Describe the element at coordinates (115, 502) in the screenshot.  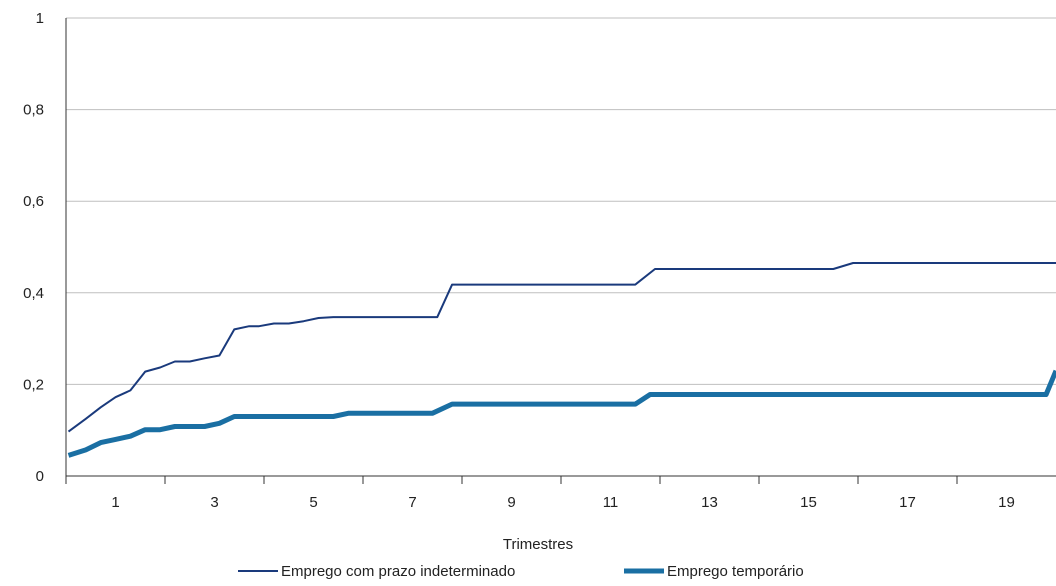
I see `x-tick-label: 1` at that location.